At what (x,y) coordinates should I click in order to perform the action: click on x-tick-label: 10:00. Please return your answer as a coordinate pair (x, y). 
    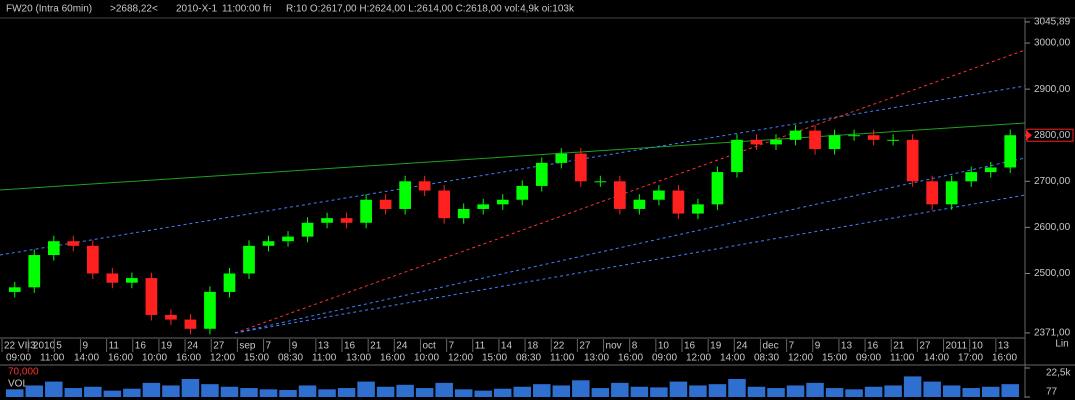
    Looking at the image, I should click on (154, 358).